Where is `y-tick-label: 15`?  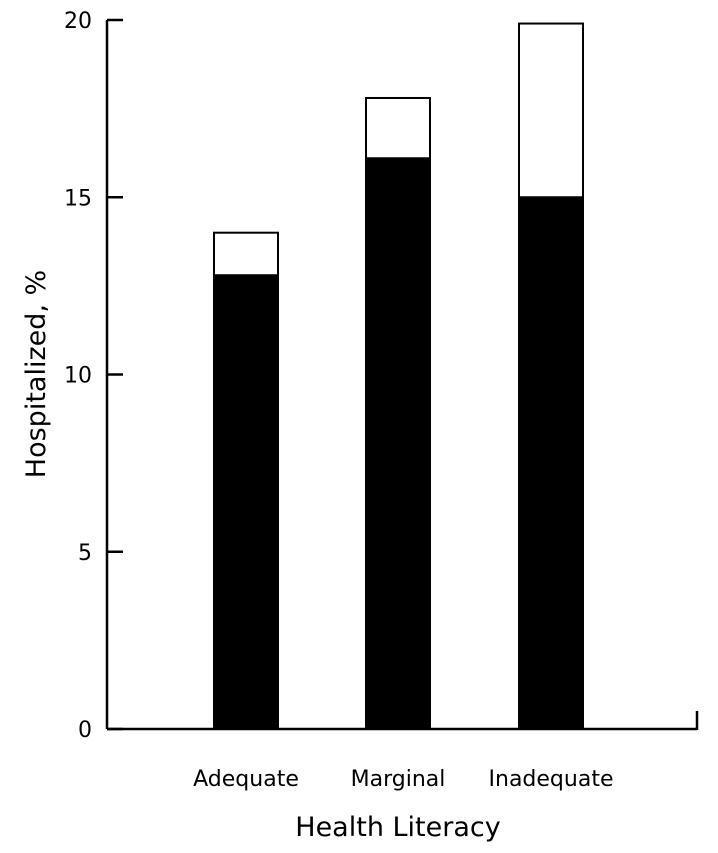
y-tick-label: 15 is located at coordinates (78, 198).